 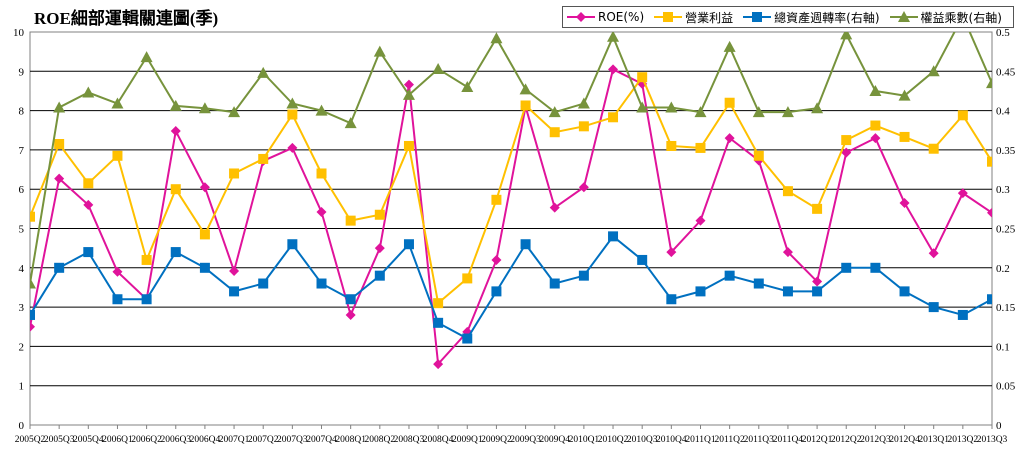 What do you see at coordinates (933, 440) in the screenshot?
I see `x-tick-label: 2013Q1` at bounding box center [933, 440].